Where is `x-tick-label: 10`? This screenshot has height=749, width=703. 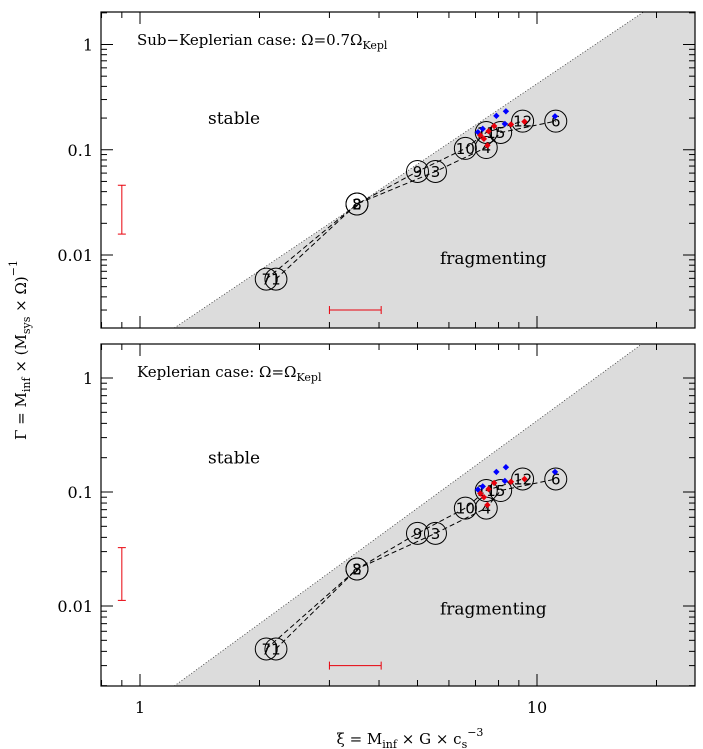 x-tick-label: 10 is located at coordinates (537, 707).